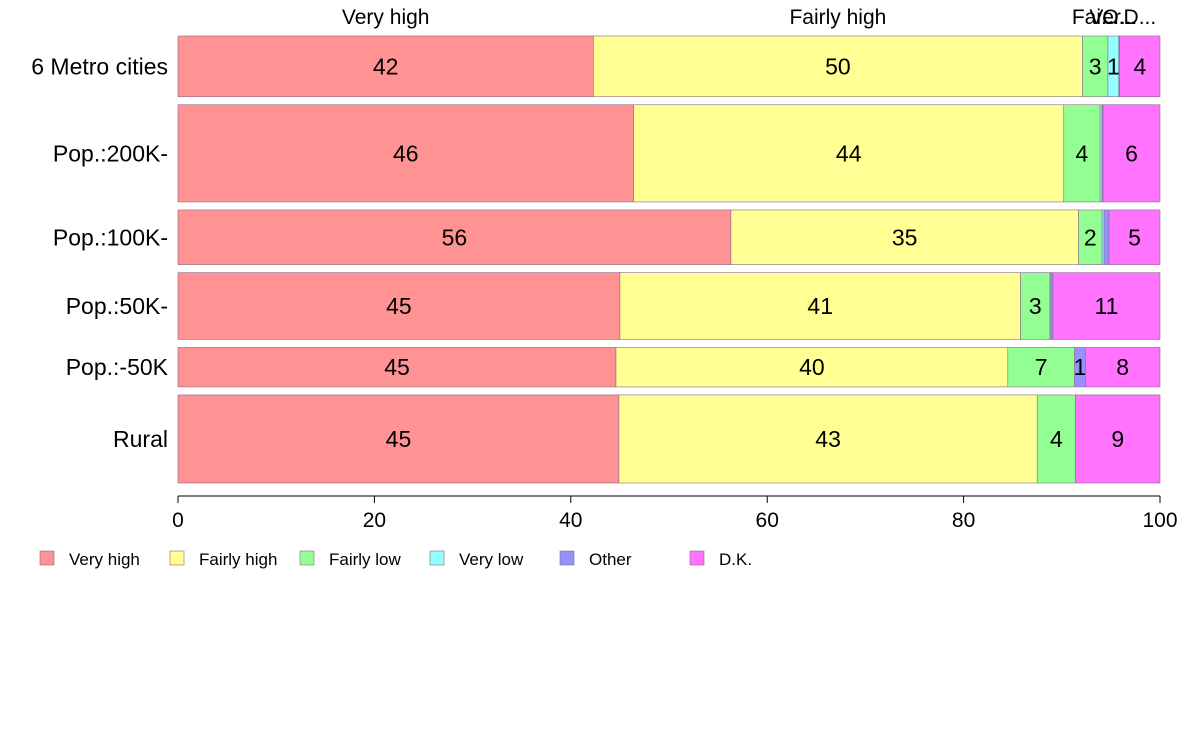 Image resolution: width=1188 pixels, height=736 pixels. I want to click on x-tick-label: 0, so click(178, 520).